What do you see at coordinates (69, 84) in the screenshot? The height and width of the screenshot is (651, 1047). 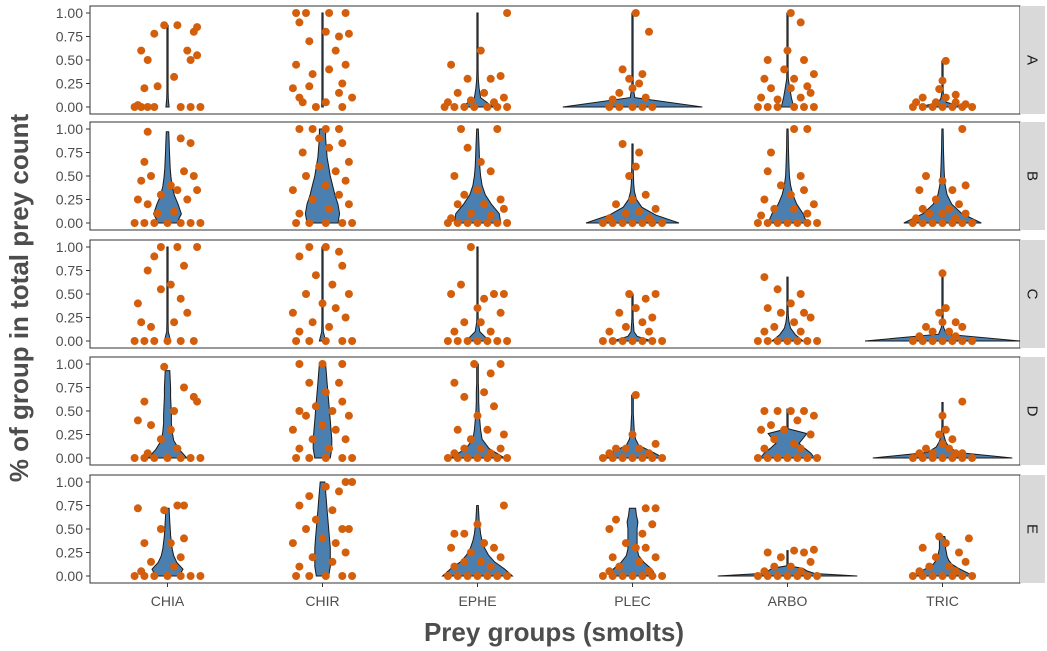 I see `y-tick-label: 0.25` at bounding box center [69, 84].